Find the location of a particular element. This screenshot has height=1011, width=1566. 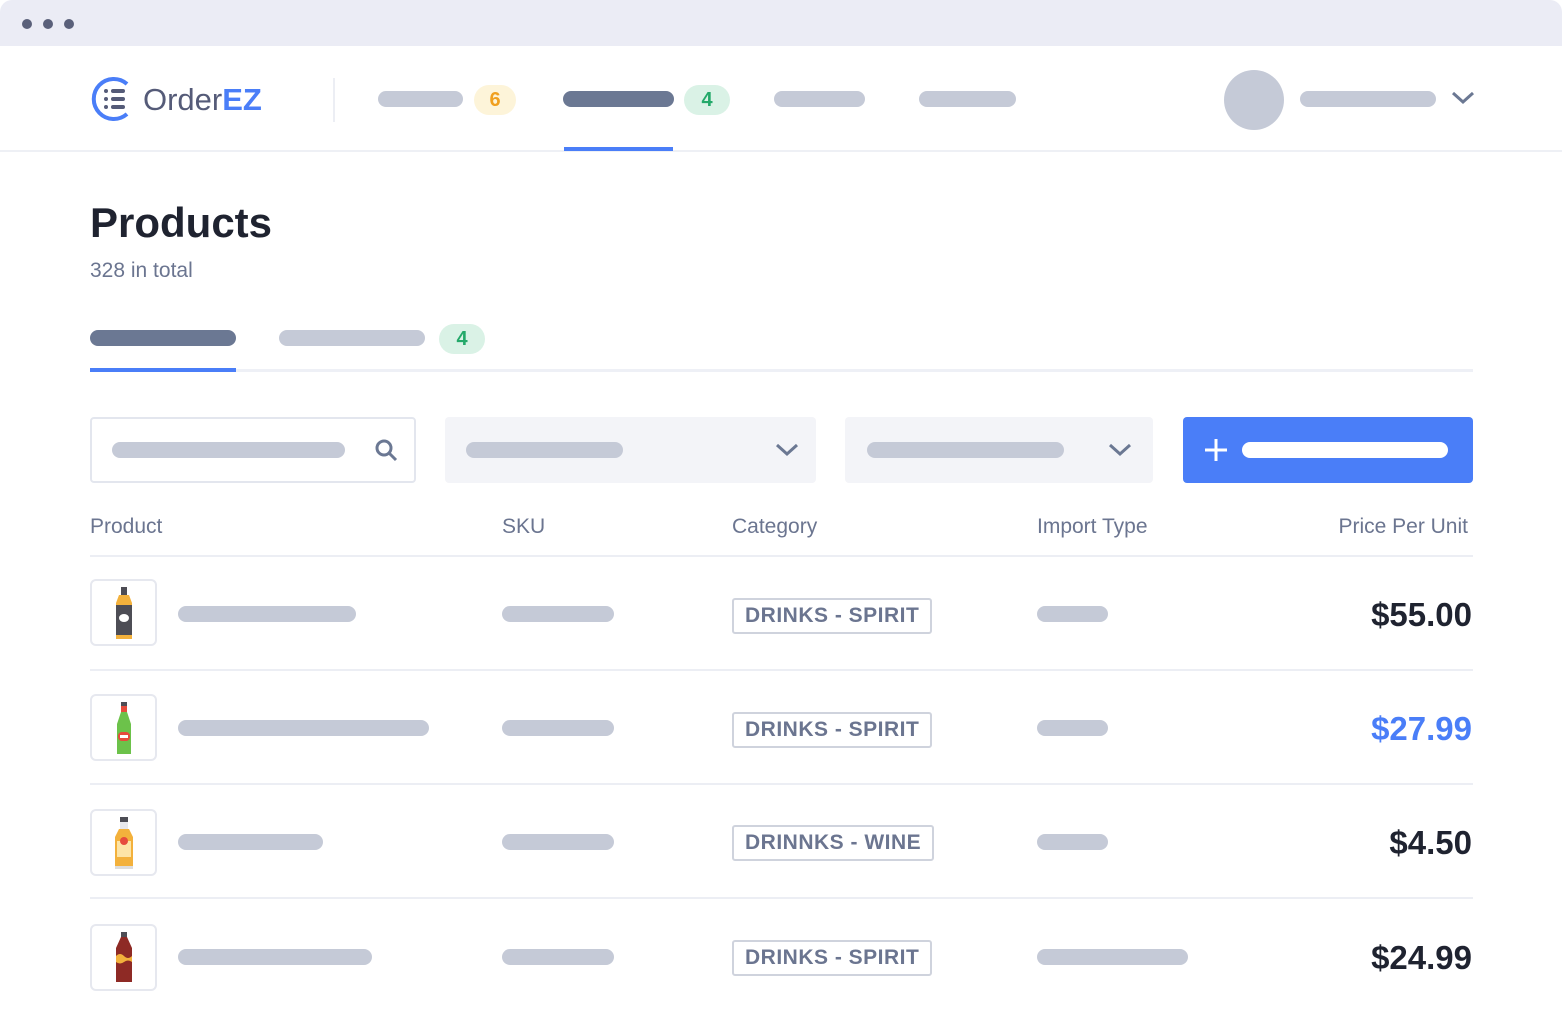

button-label is located at coordinates (1345, 450).